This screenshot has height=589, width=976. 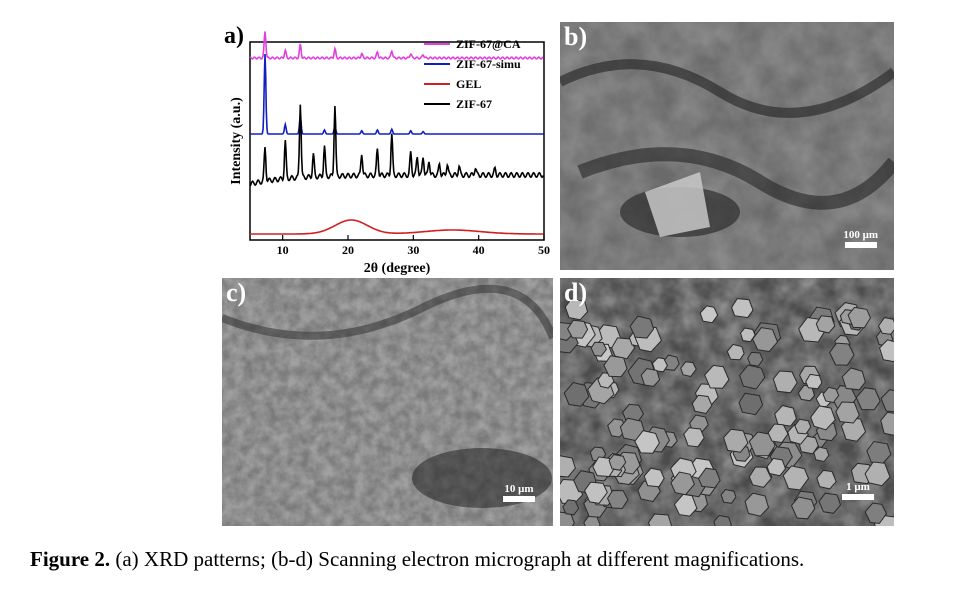 I want to click on legend-label-0: ZIF-67@CA, so click(x=488, y=44).